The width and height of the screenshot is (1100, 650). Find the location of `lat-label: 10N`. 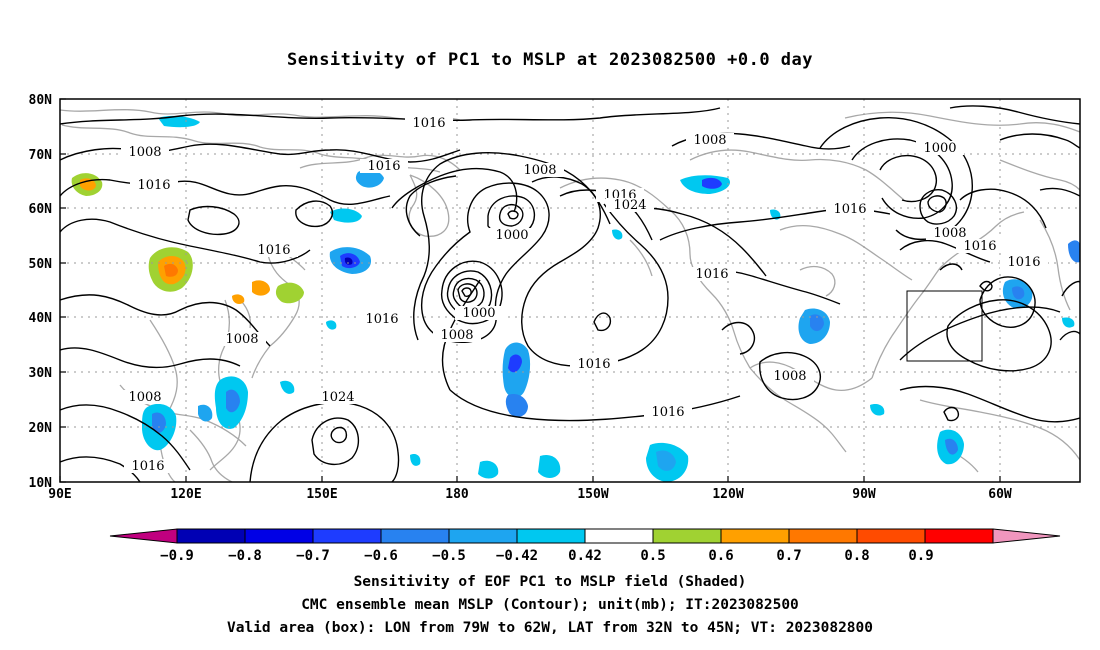

lat-label: 10N is located at coordinates (41, 483).